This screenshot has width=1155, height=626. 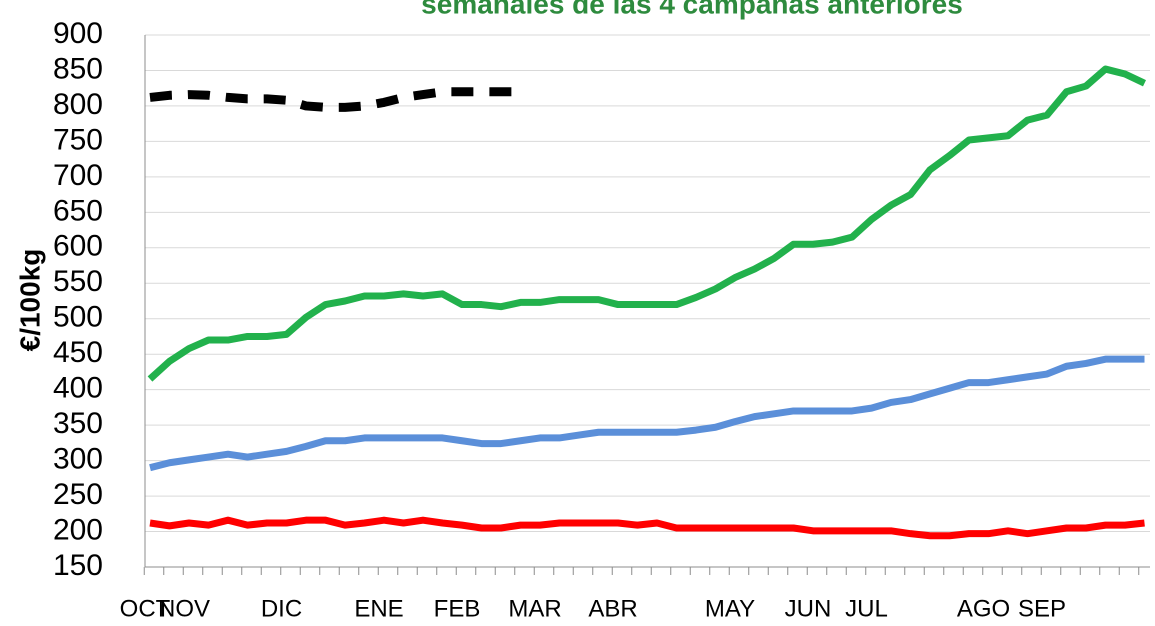 I want to click on x-tick-label: FEB, so click(x=457, y=608).